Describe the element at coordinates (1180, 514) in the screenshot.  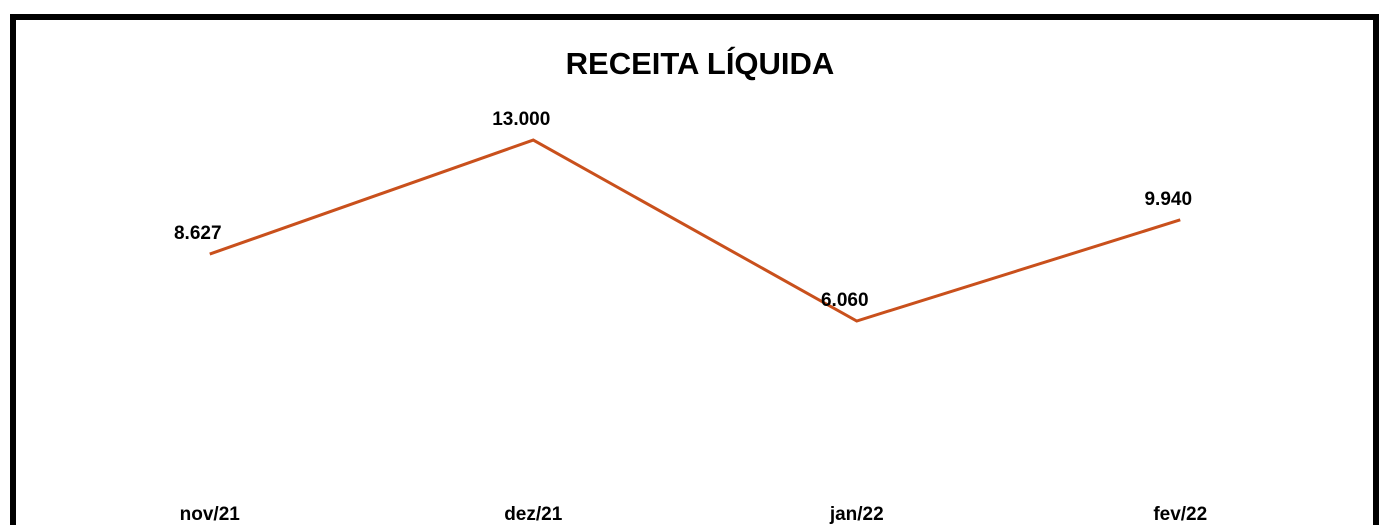
I see `x-tick-label: fev/22` at that location.